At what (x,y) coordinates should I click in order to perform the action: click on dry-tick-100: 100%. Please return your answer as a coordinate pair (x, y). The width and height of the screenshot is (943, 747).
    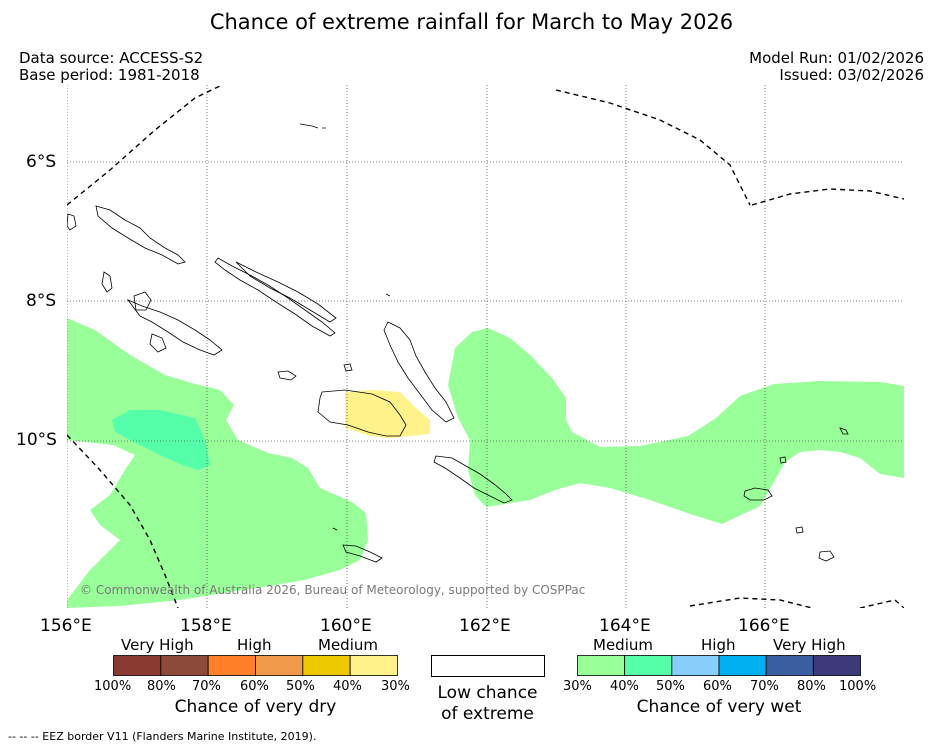
    Looking at the image, I should click on (113, 686).